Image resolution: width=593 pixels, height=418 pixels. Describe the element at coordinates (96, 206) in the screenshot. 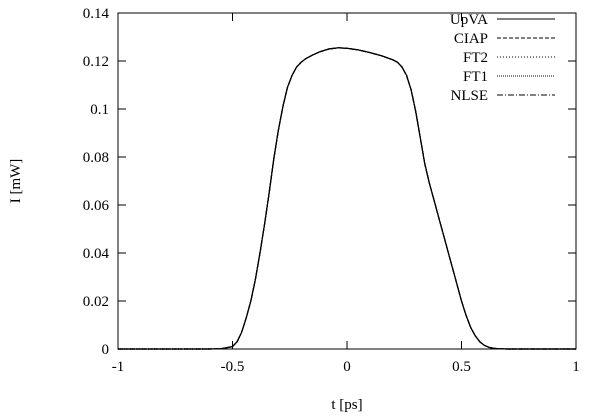

I see `y-tick-label: 0.06` at that location.